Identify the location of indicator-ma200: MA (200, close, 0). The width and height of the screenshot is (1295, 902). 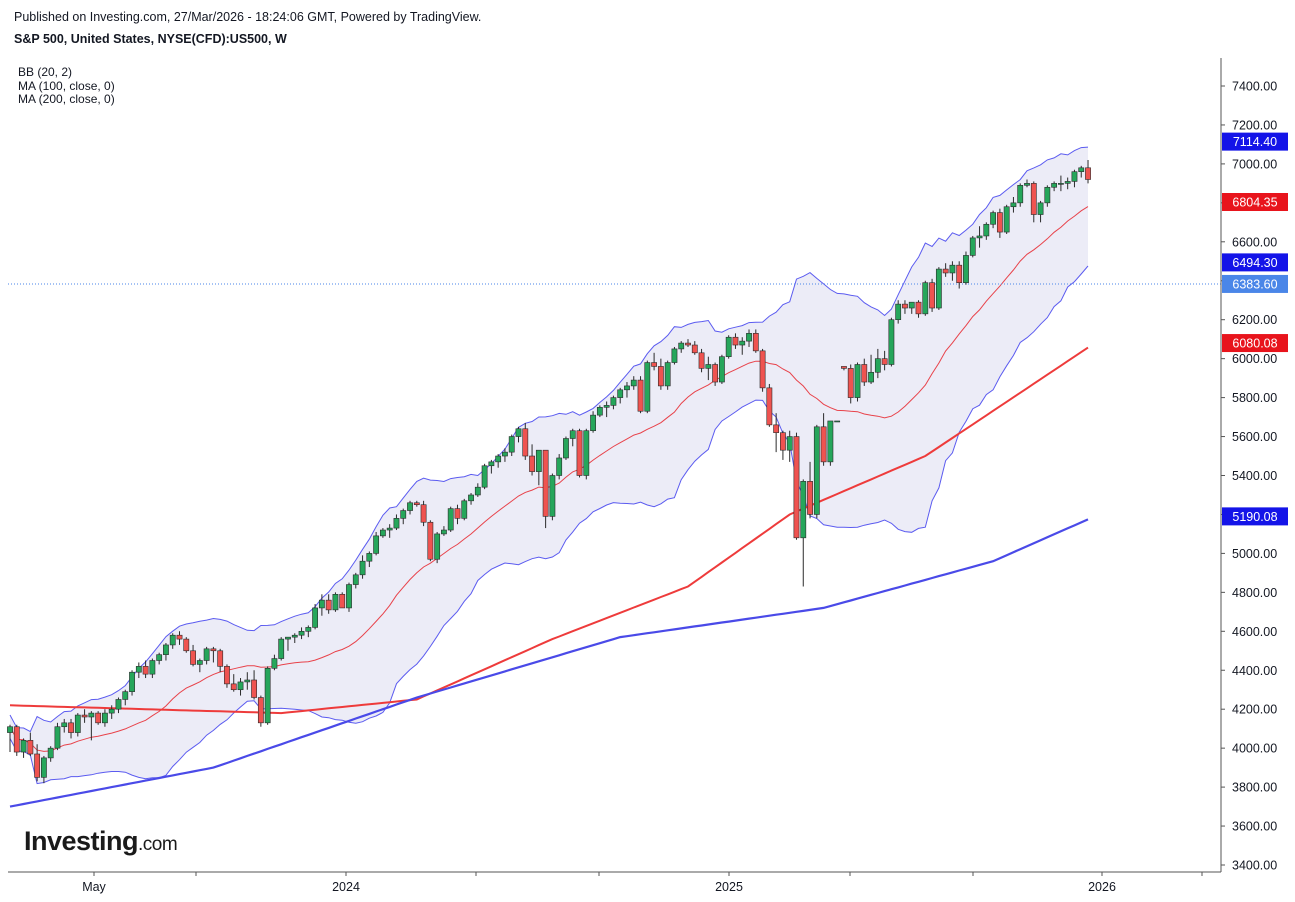
(66, 99).